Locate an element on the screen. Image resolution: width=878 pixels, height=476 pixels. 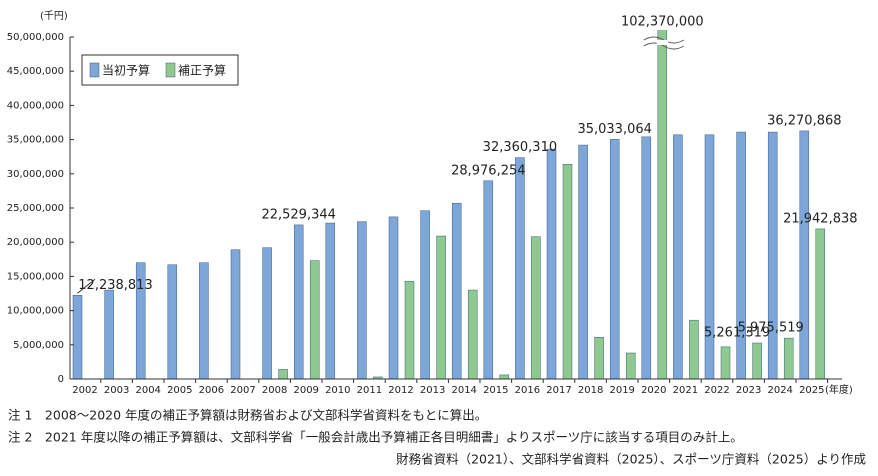
x-tick-label: 2012 is located at coordinates (400, 390).